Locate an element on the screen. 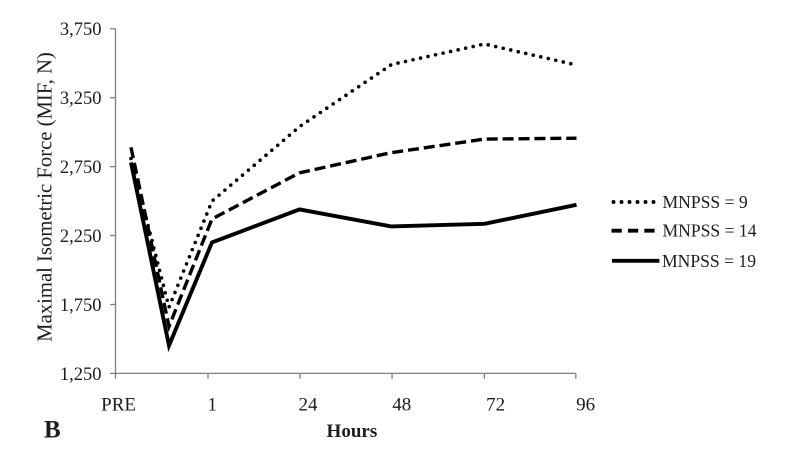 The height and width of the screenshot is (451, 786). svg-text: 1,750 is located at coordinates (81, 306).